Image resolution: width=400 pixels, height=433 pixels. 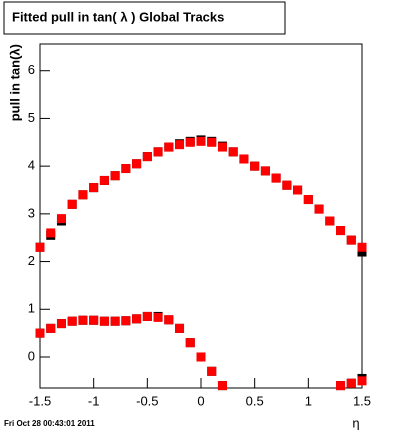 I want to click on y-tick-label: 6, so click(x=31, y=69).